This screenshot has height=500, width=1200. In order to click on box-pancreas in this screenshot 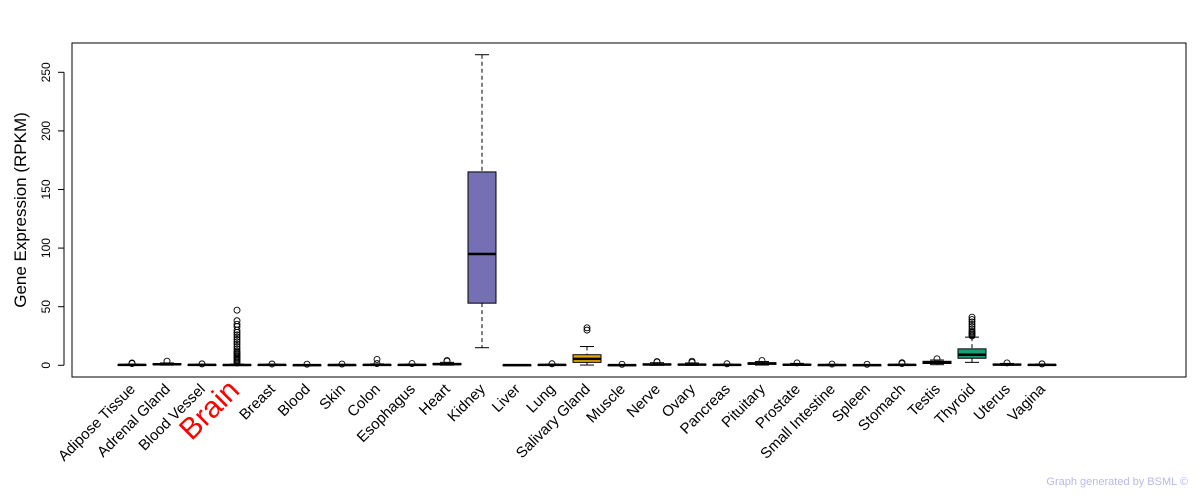, I will do `click(727, 364)`.